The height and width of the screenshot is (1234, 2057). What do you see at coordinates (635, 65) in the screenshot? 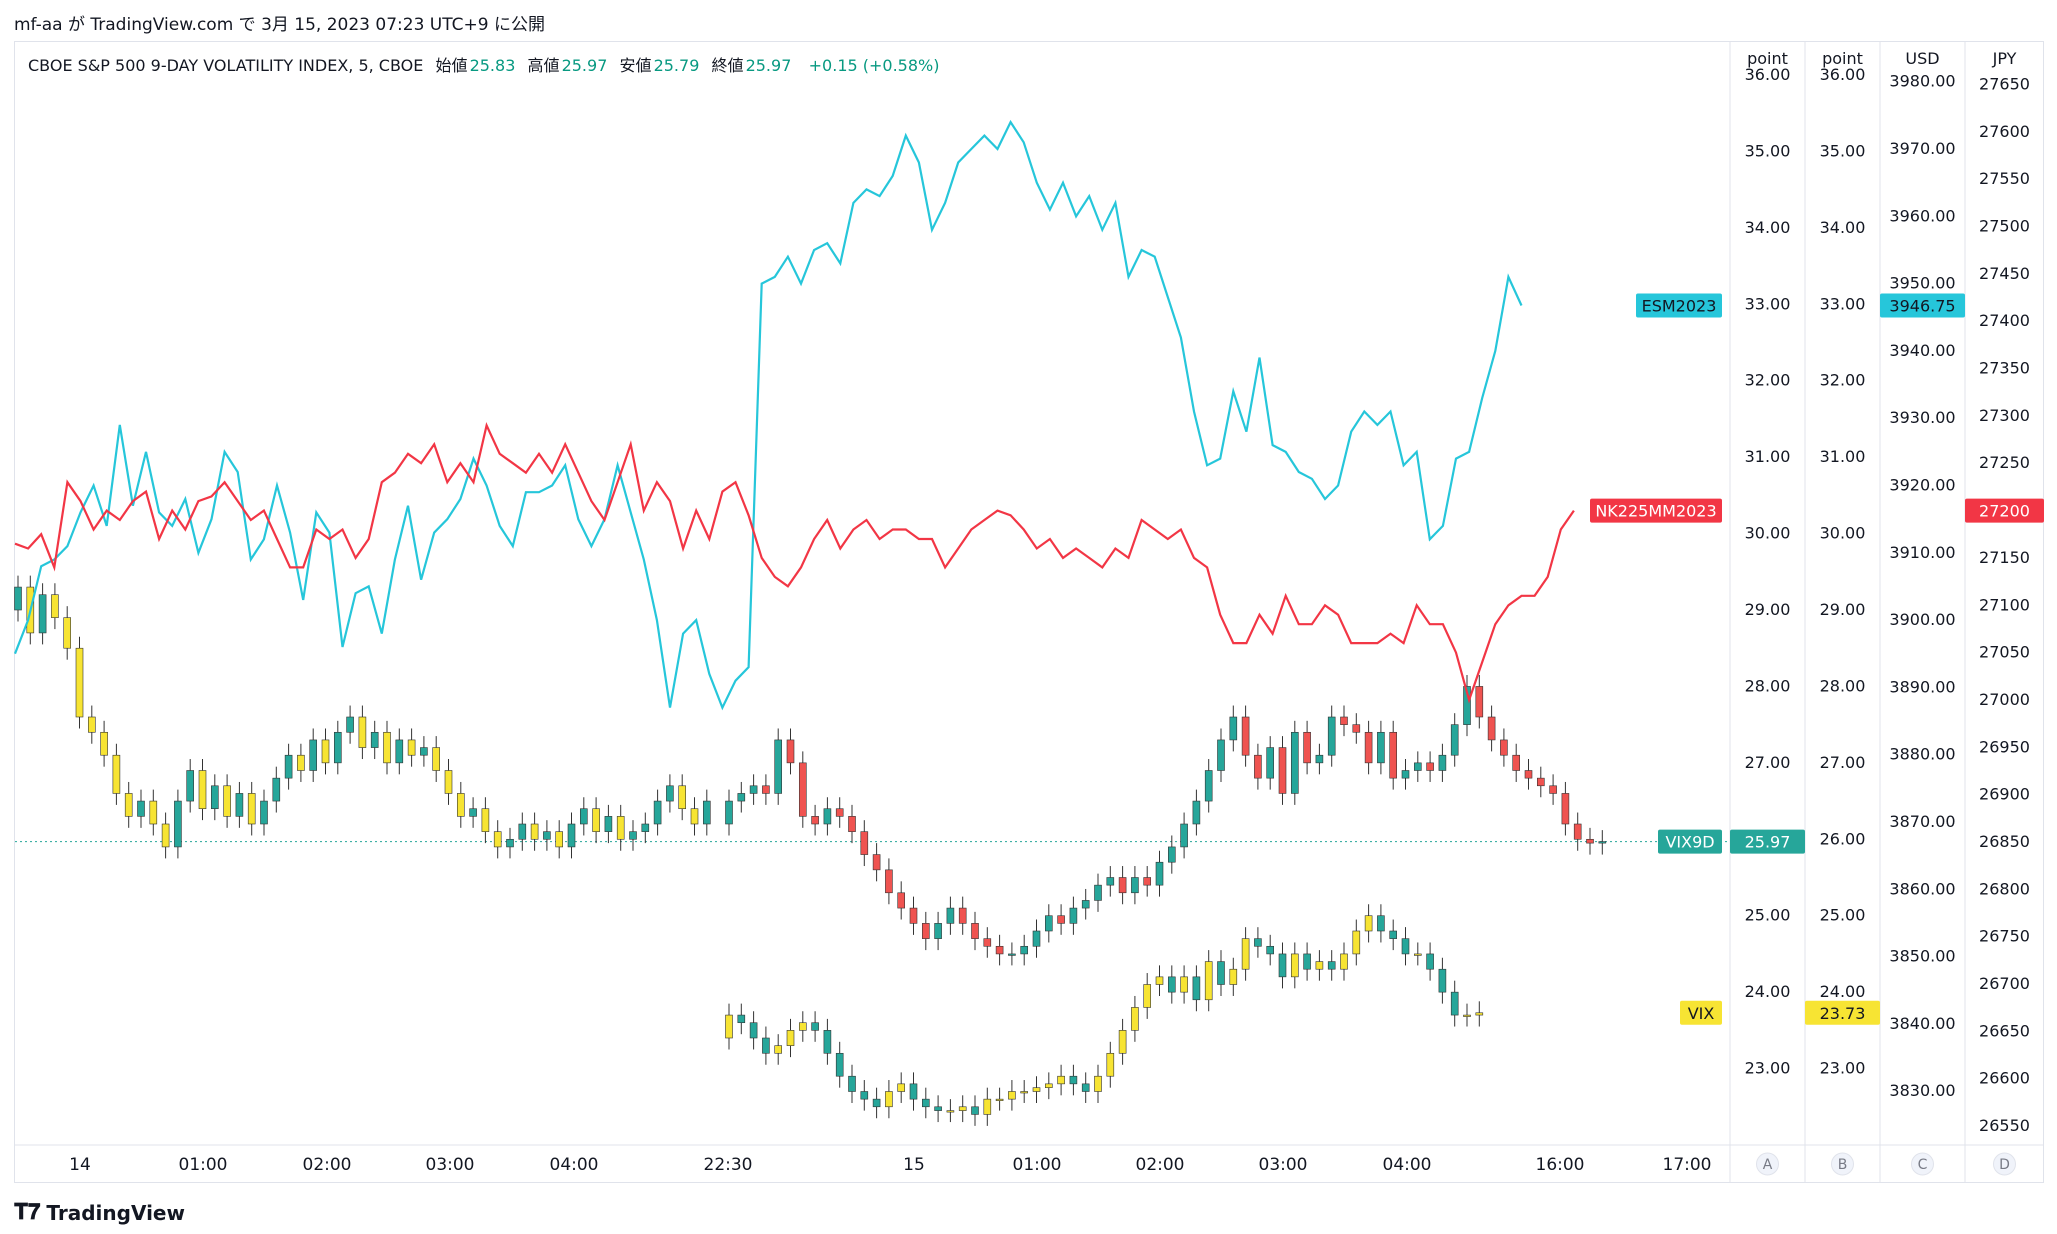
I see `legend-low-label: 安値` at bounding box center [635, 65].